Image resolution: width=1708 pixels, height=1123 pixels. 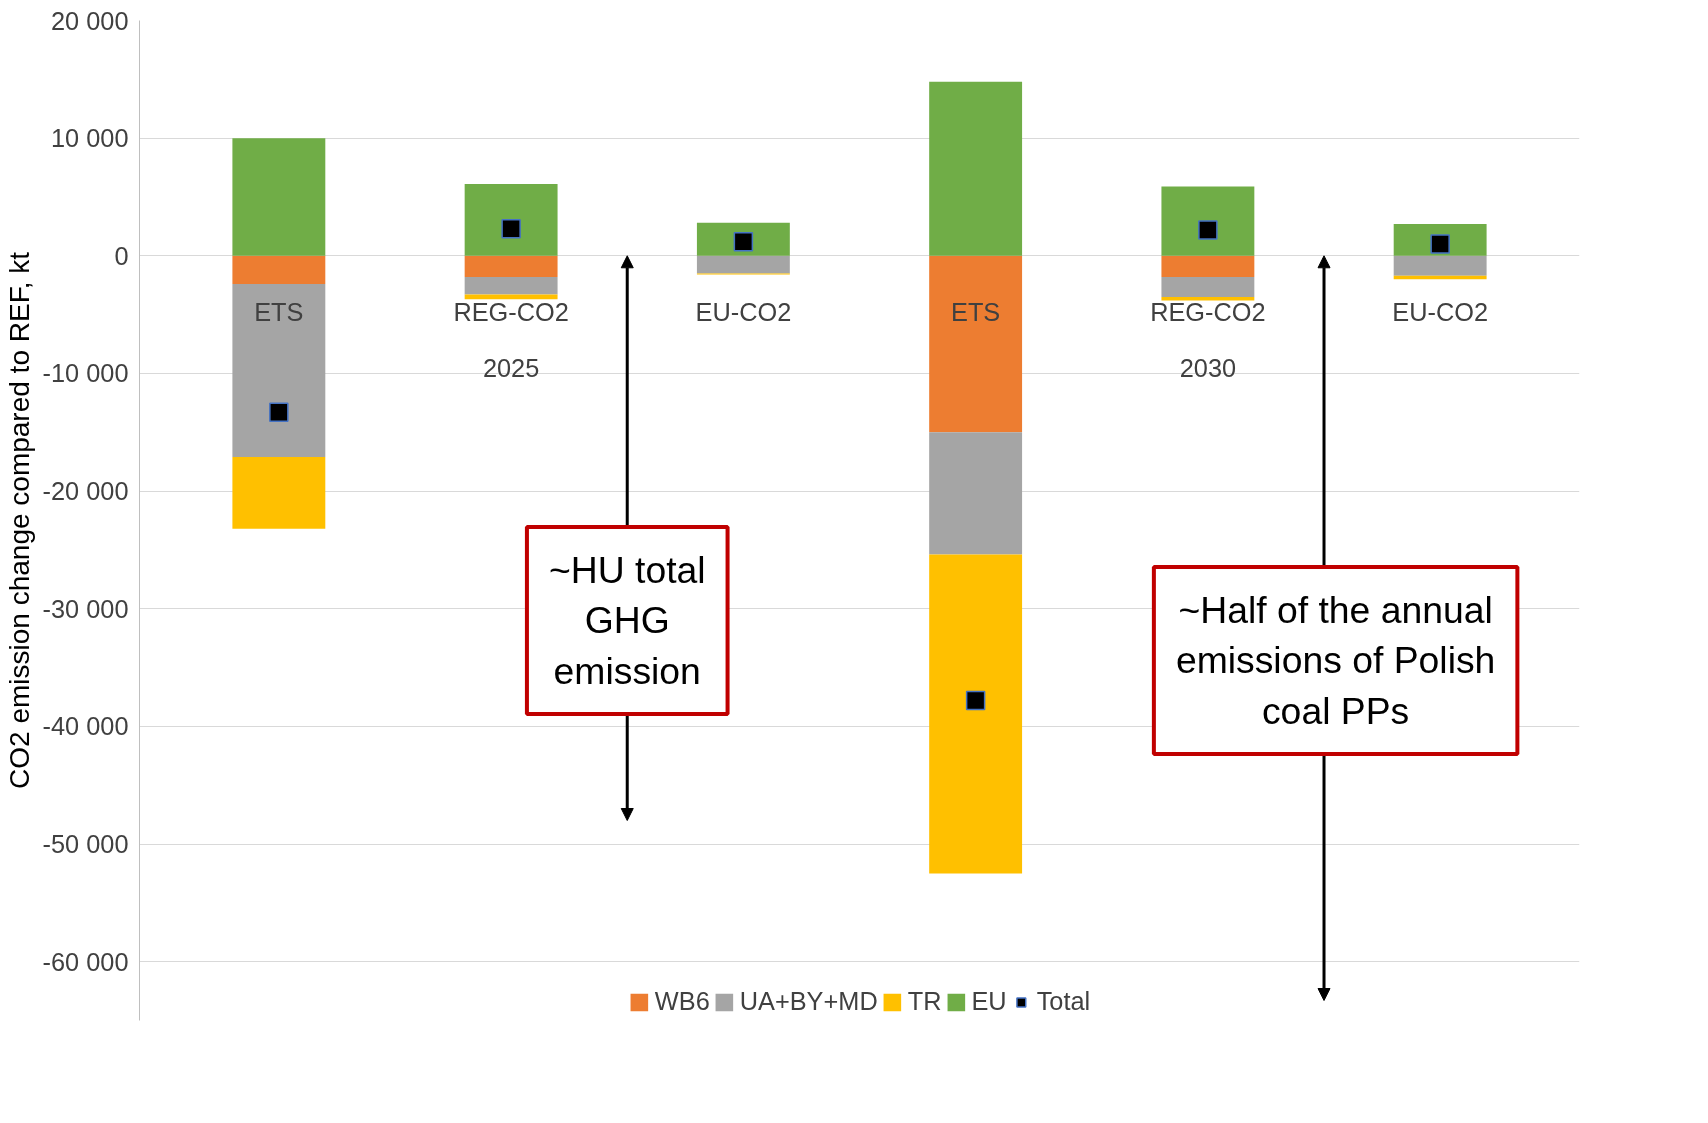 I want to click on y-tick-label: 0, so click(x=121, y=255).